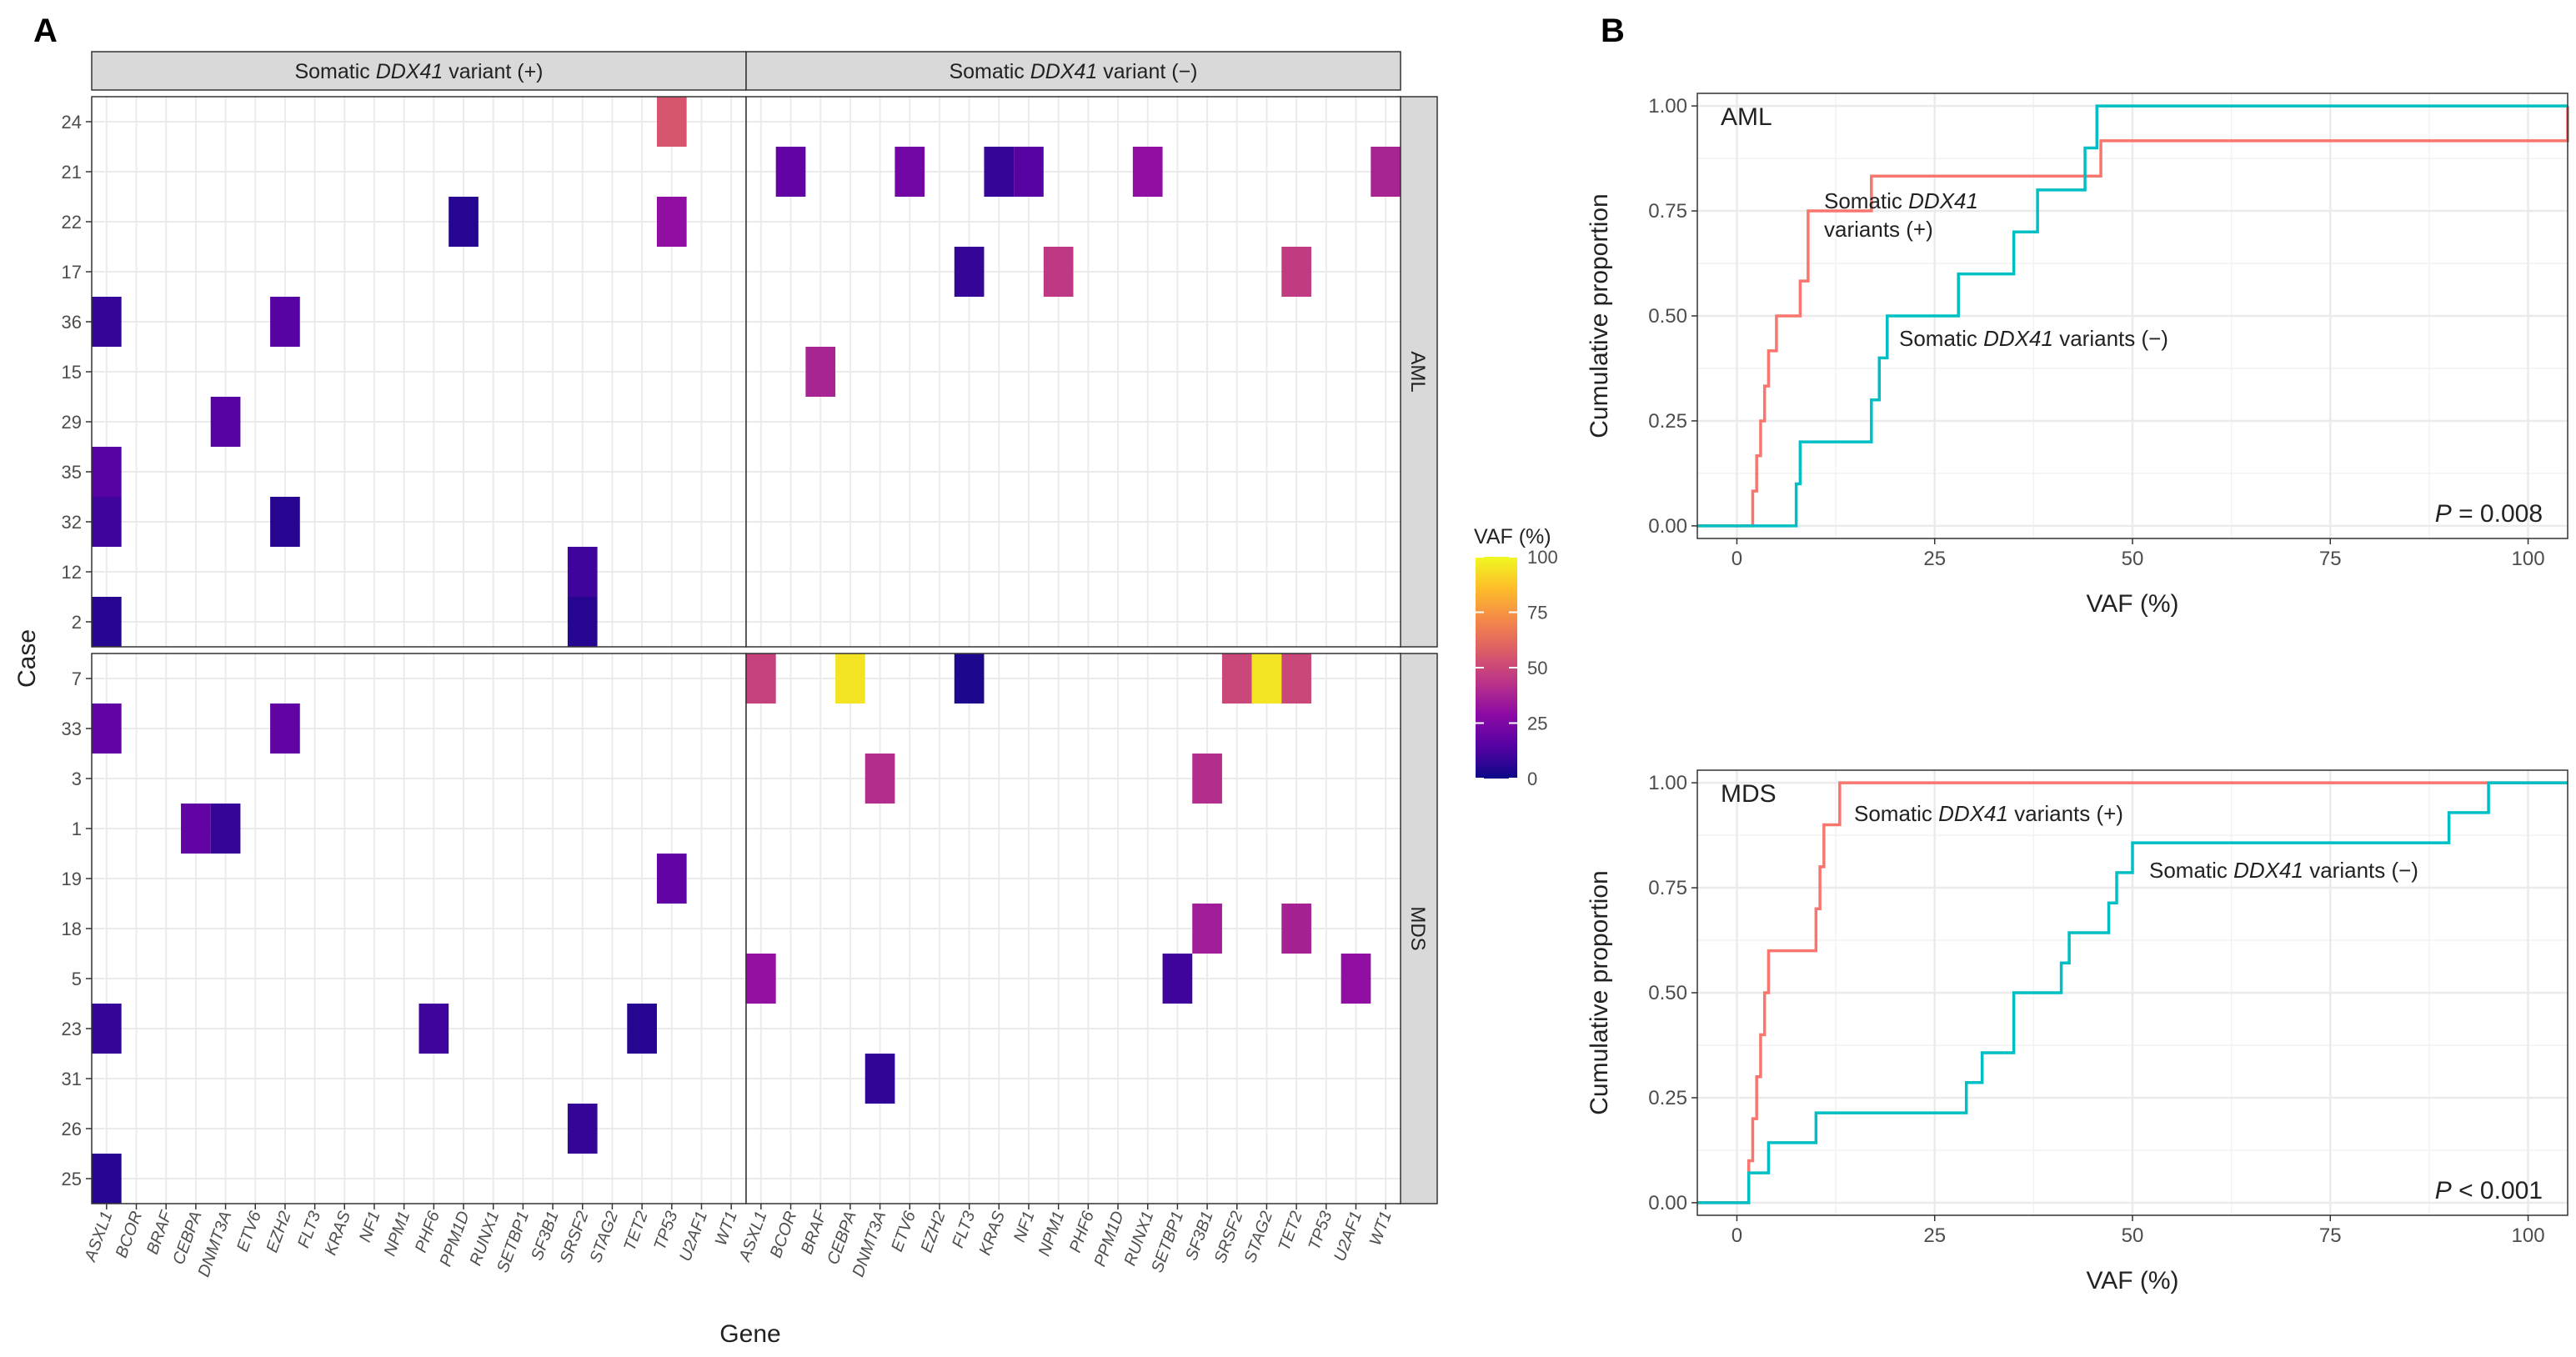 The image size is (2576, 1357). Describe the element at coordinates (1532, 779) in the screenshot. I see `legend-tick-label: 0` at that location.